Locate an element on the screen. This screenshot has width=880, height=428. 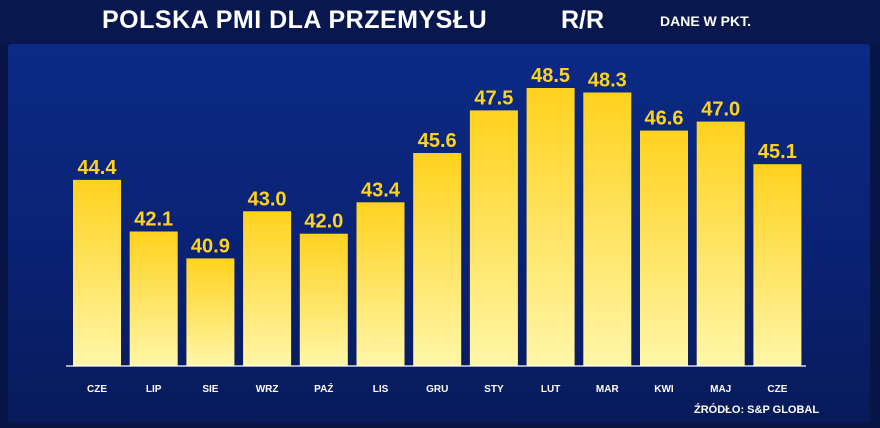
x-tick-label: WRZ is located at coordinates (267, 389).